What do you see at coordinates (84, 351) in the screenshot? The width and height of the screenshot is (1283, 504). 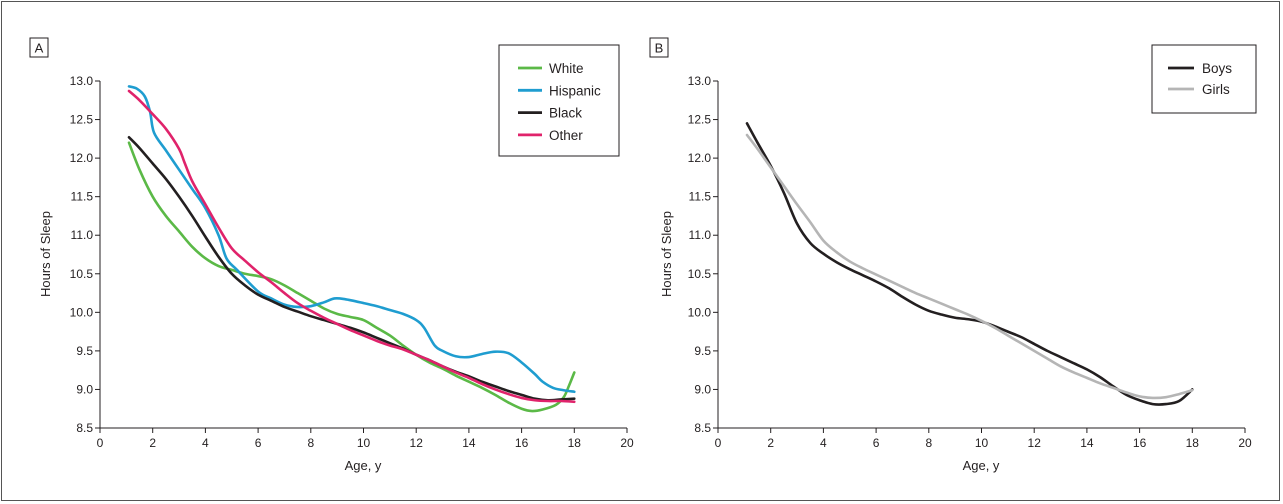 I see `panel-a-y-tick-label: 9.5` at bounding box center [84, 351].